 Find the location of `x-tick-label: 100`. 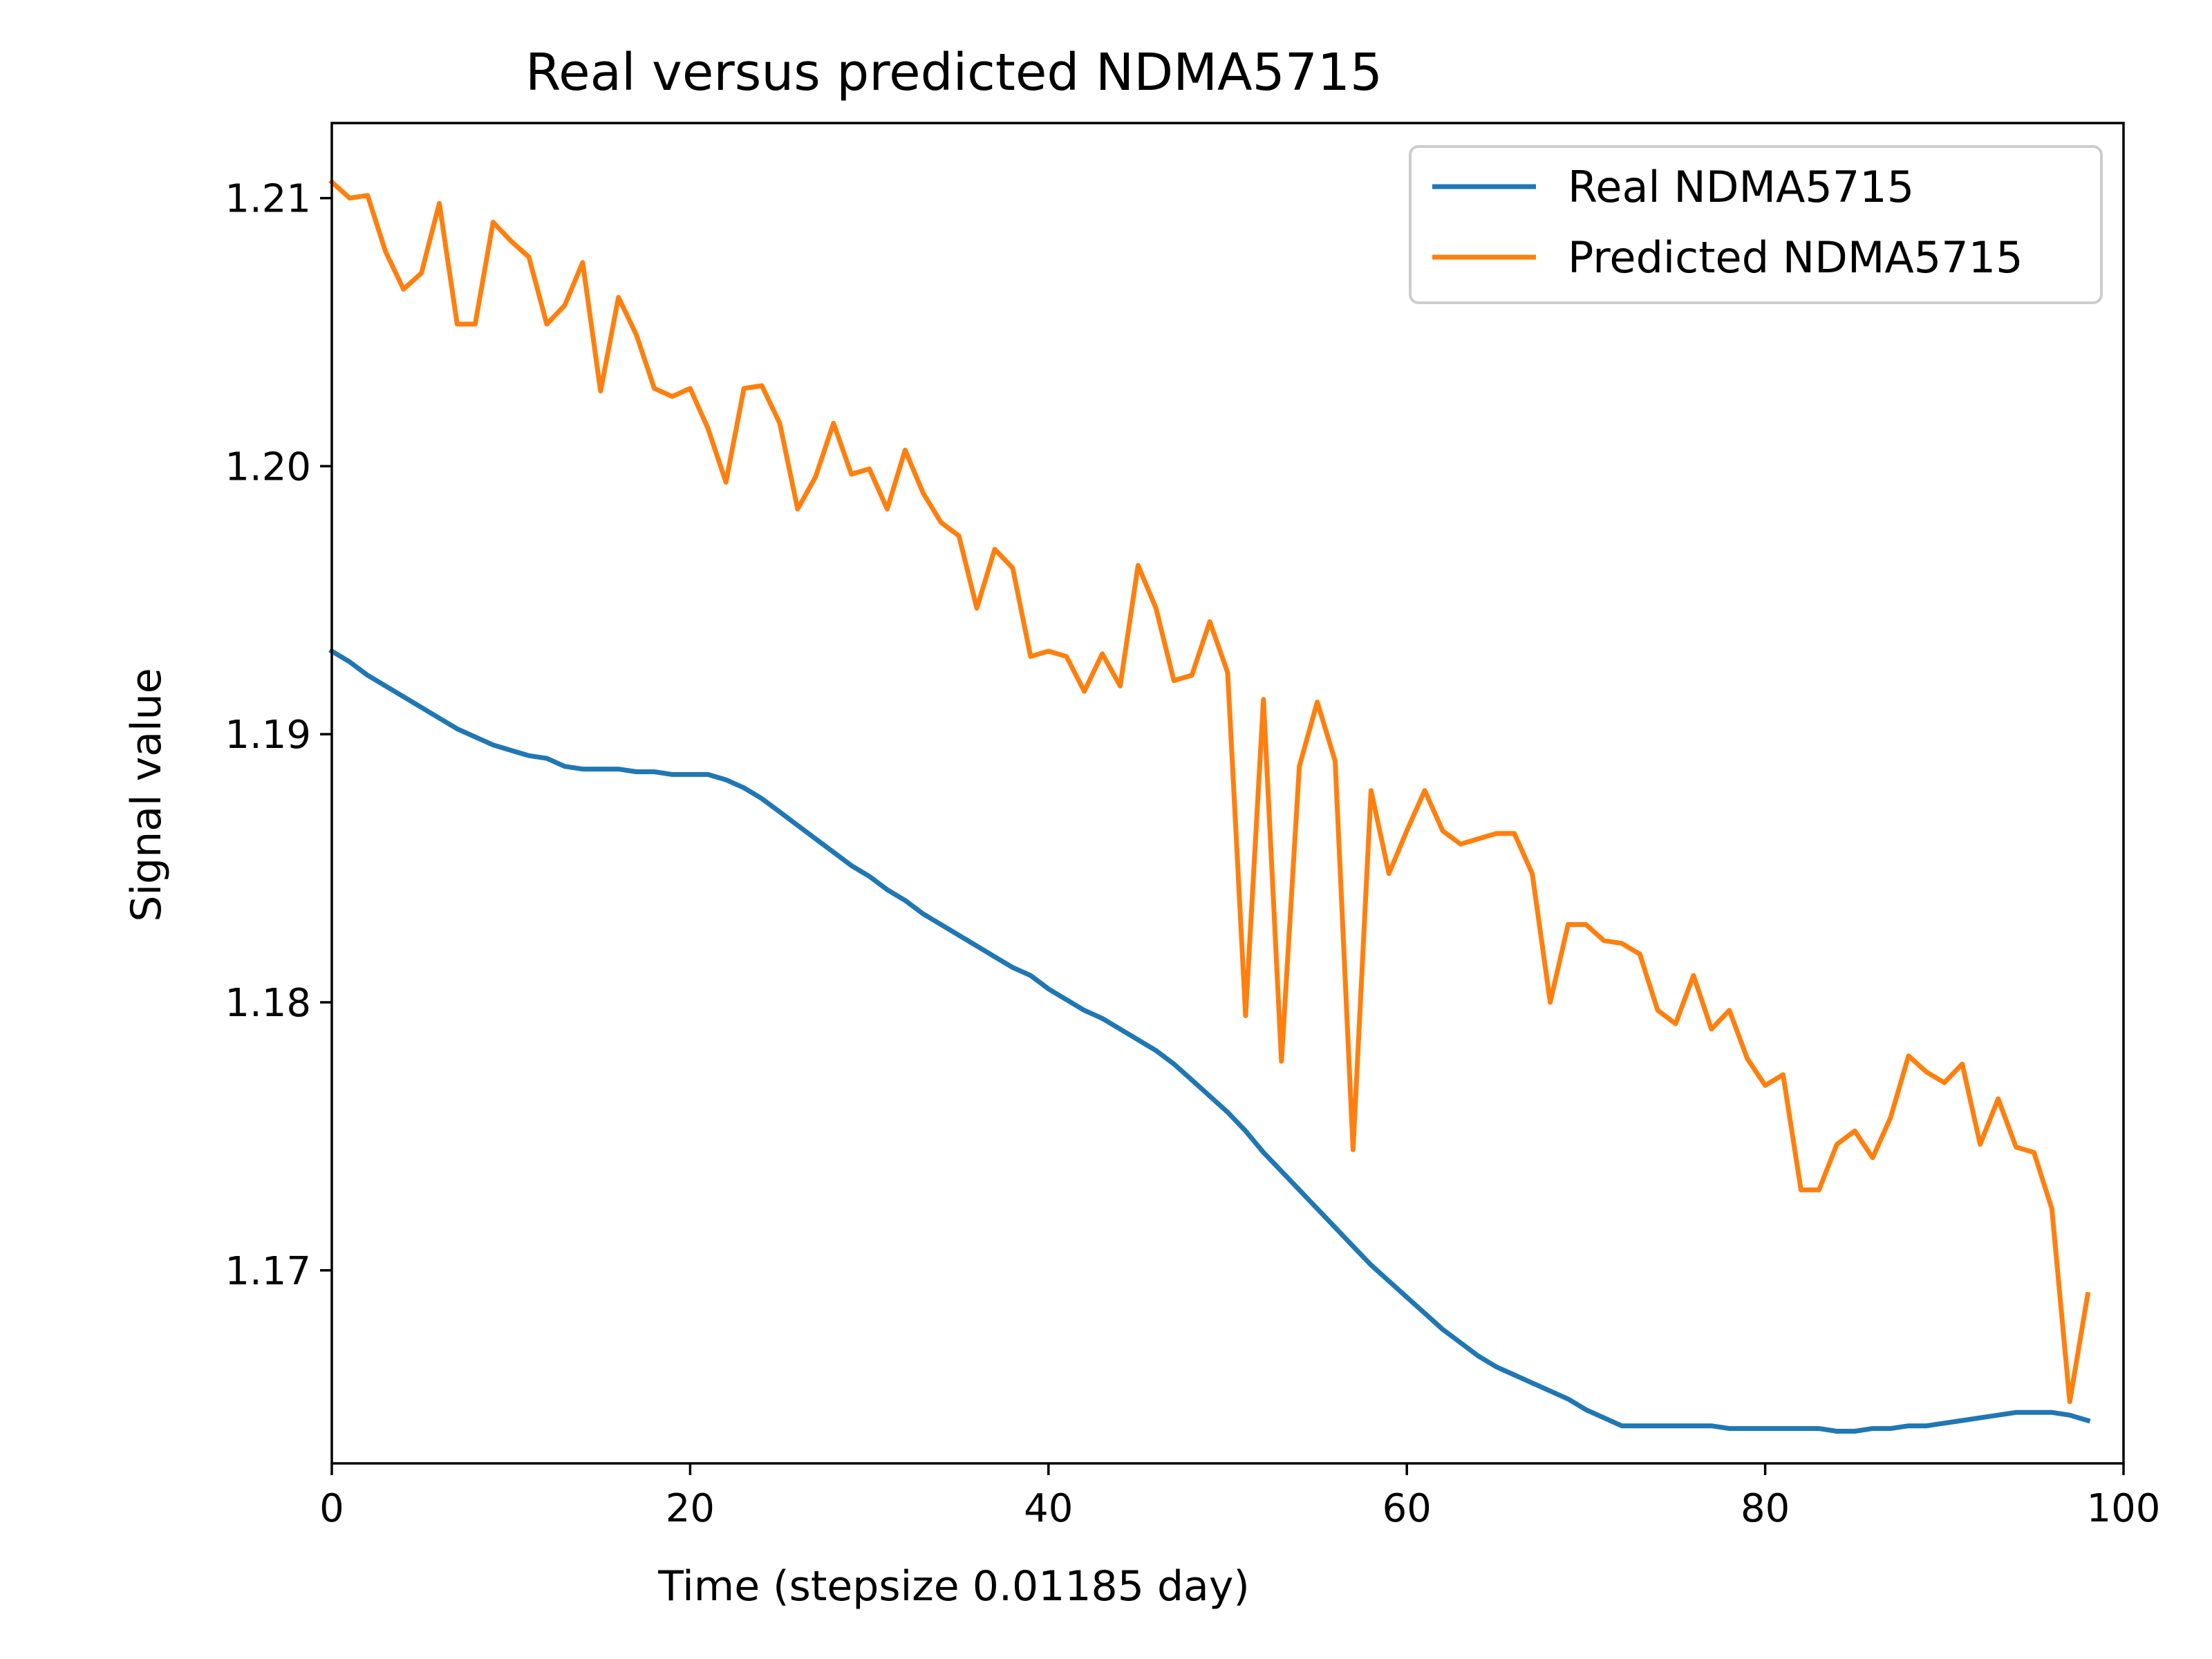

x-tick-label: 100 is located at coordinates (2124, 1508).